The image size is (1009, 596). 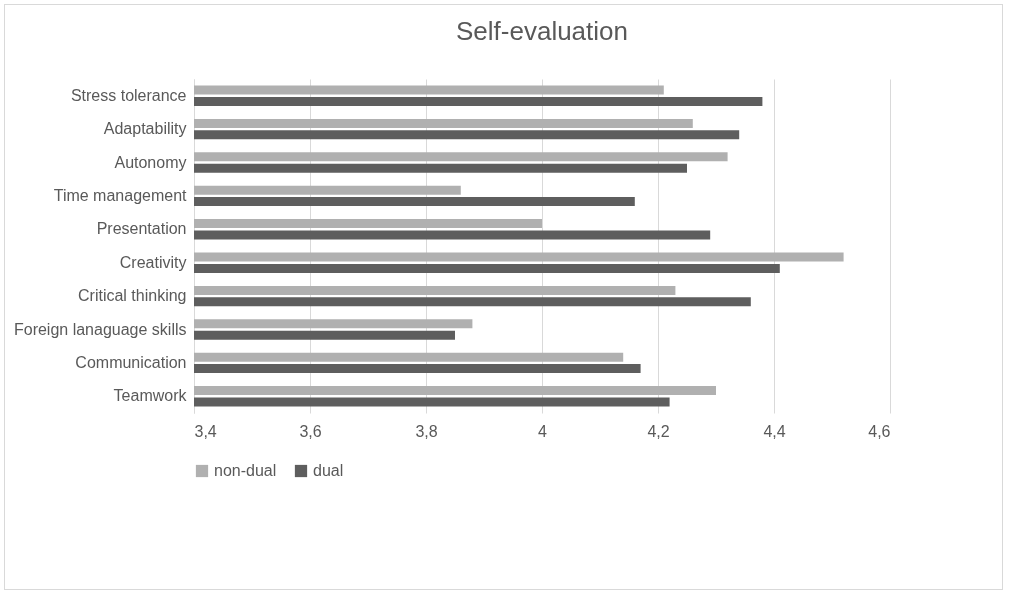 What do you see at coordinates (131, 362) in the screenshot?
I see `y-tick-label: Communication` at bounding box center [131, 362].